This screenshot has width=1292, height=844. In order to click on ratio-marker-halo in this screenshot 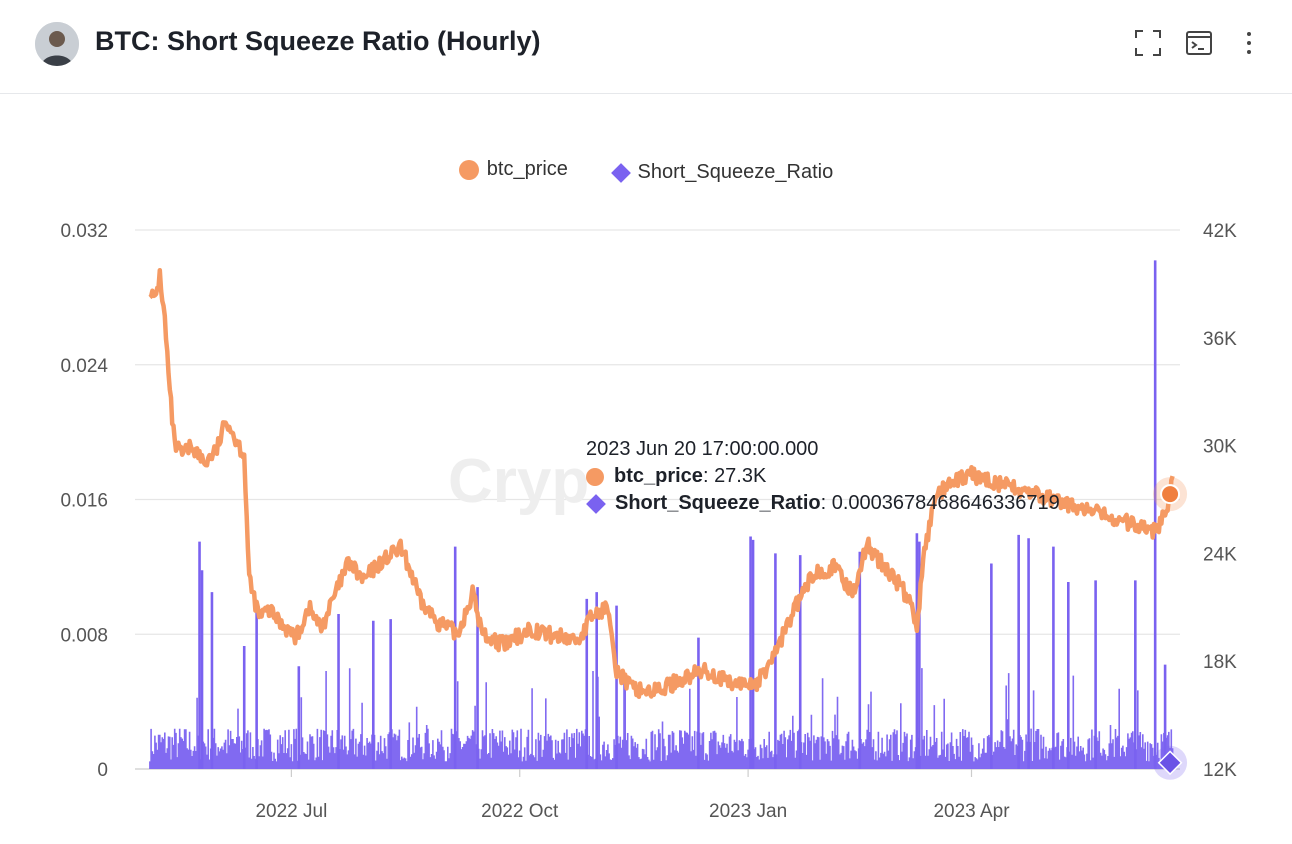, I will do `click(1170, 762)`.